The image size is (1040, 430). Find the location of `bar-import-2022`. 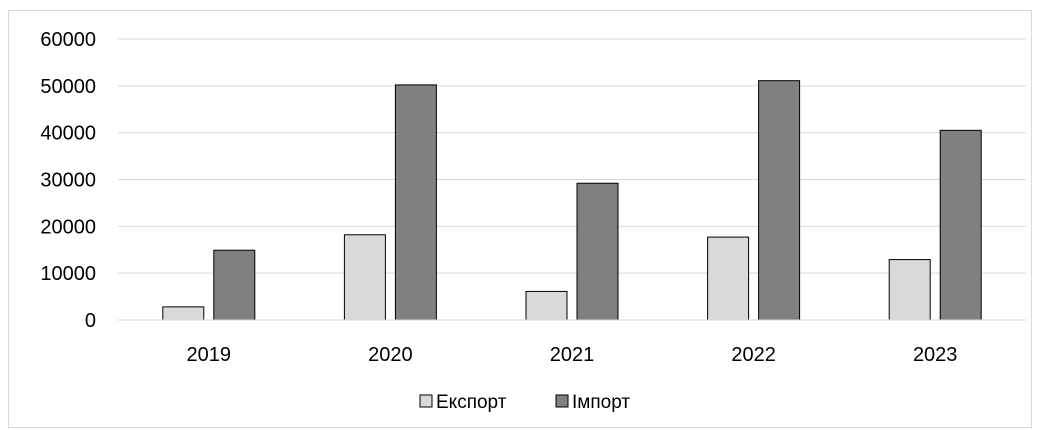

bar-import-2022 is located at coordinates (779, 200).